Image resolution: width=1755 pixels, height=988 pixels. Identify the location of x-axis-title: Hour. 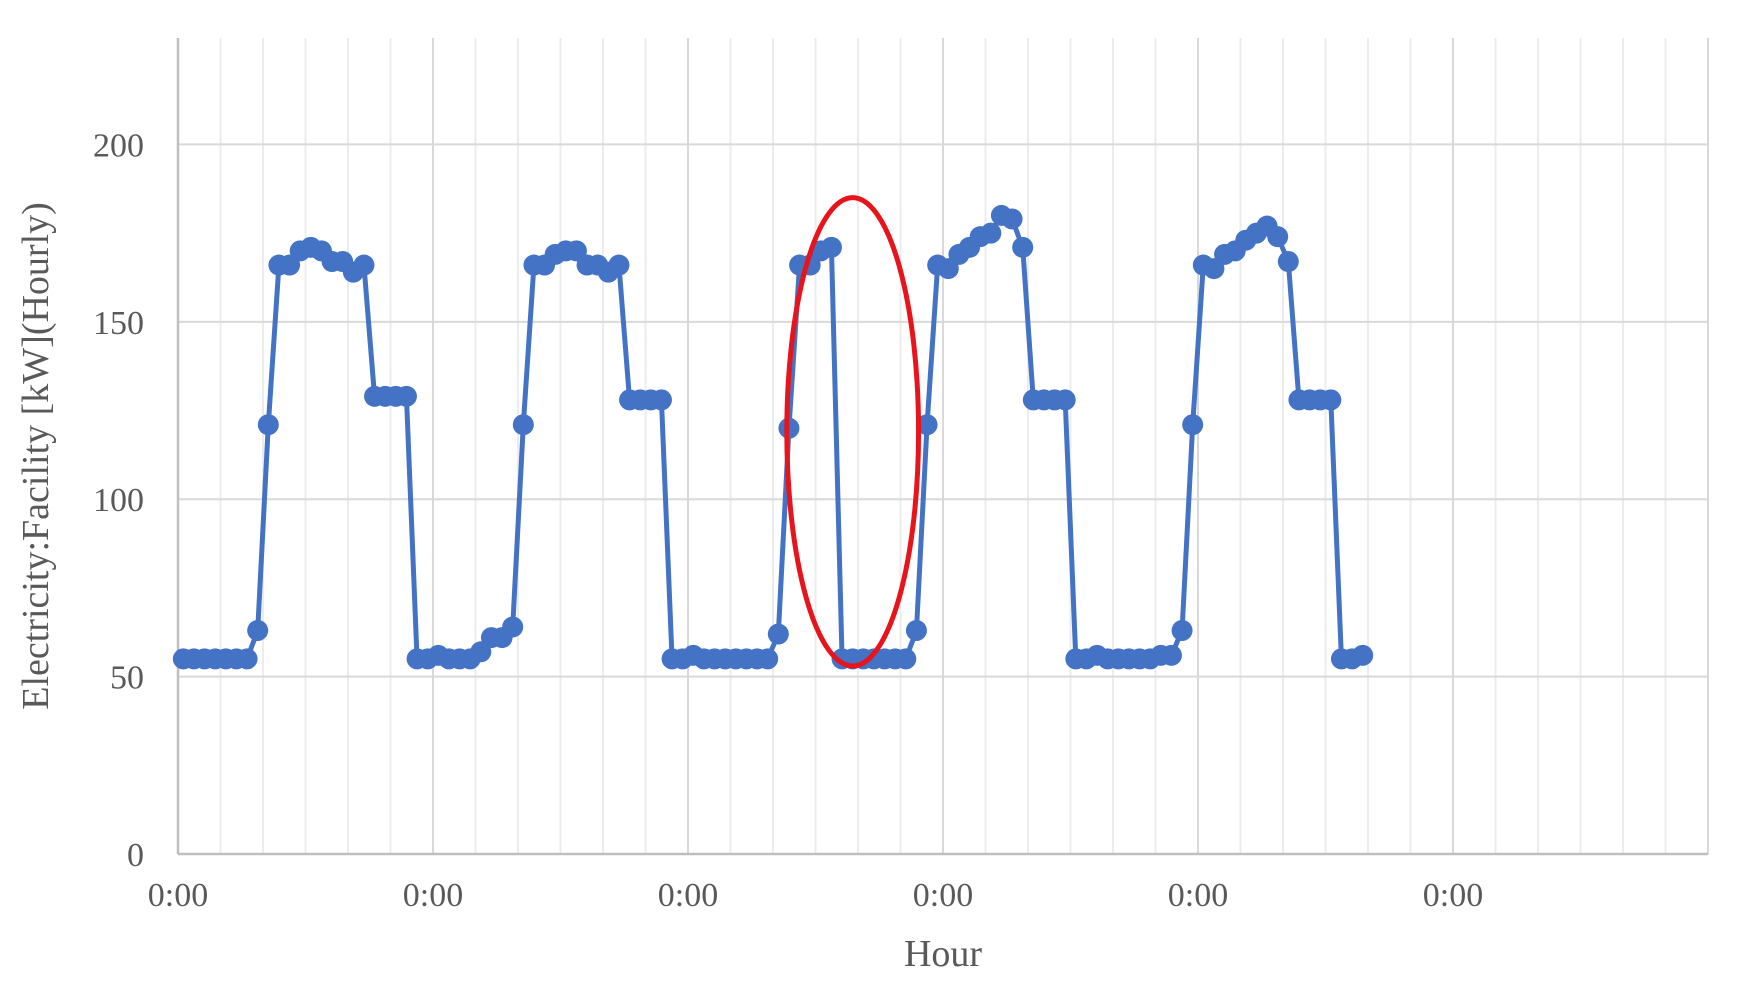
(943, 954).